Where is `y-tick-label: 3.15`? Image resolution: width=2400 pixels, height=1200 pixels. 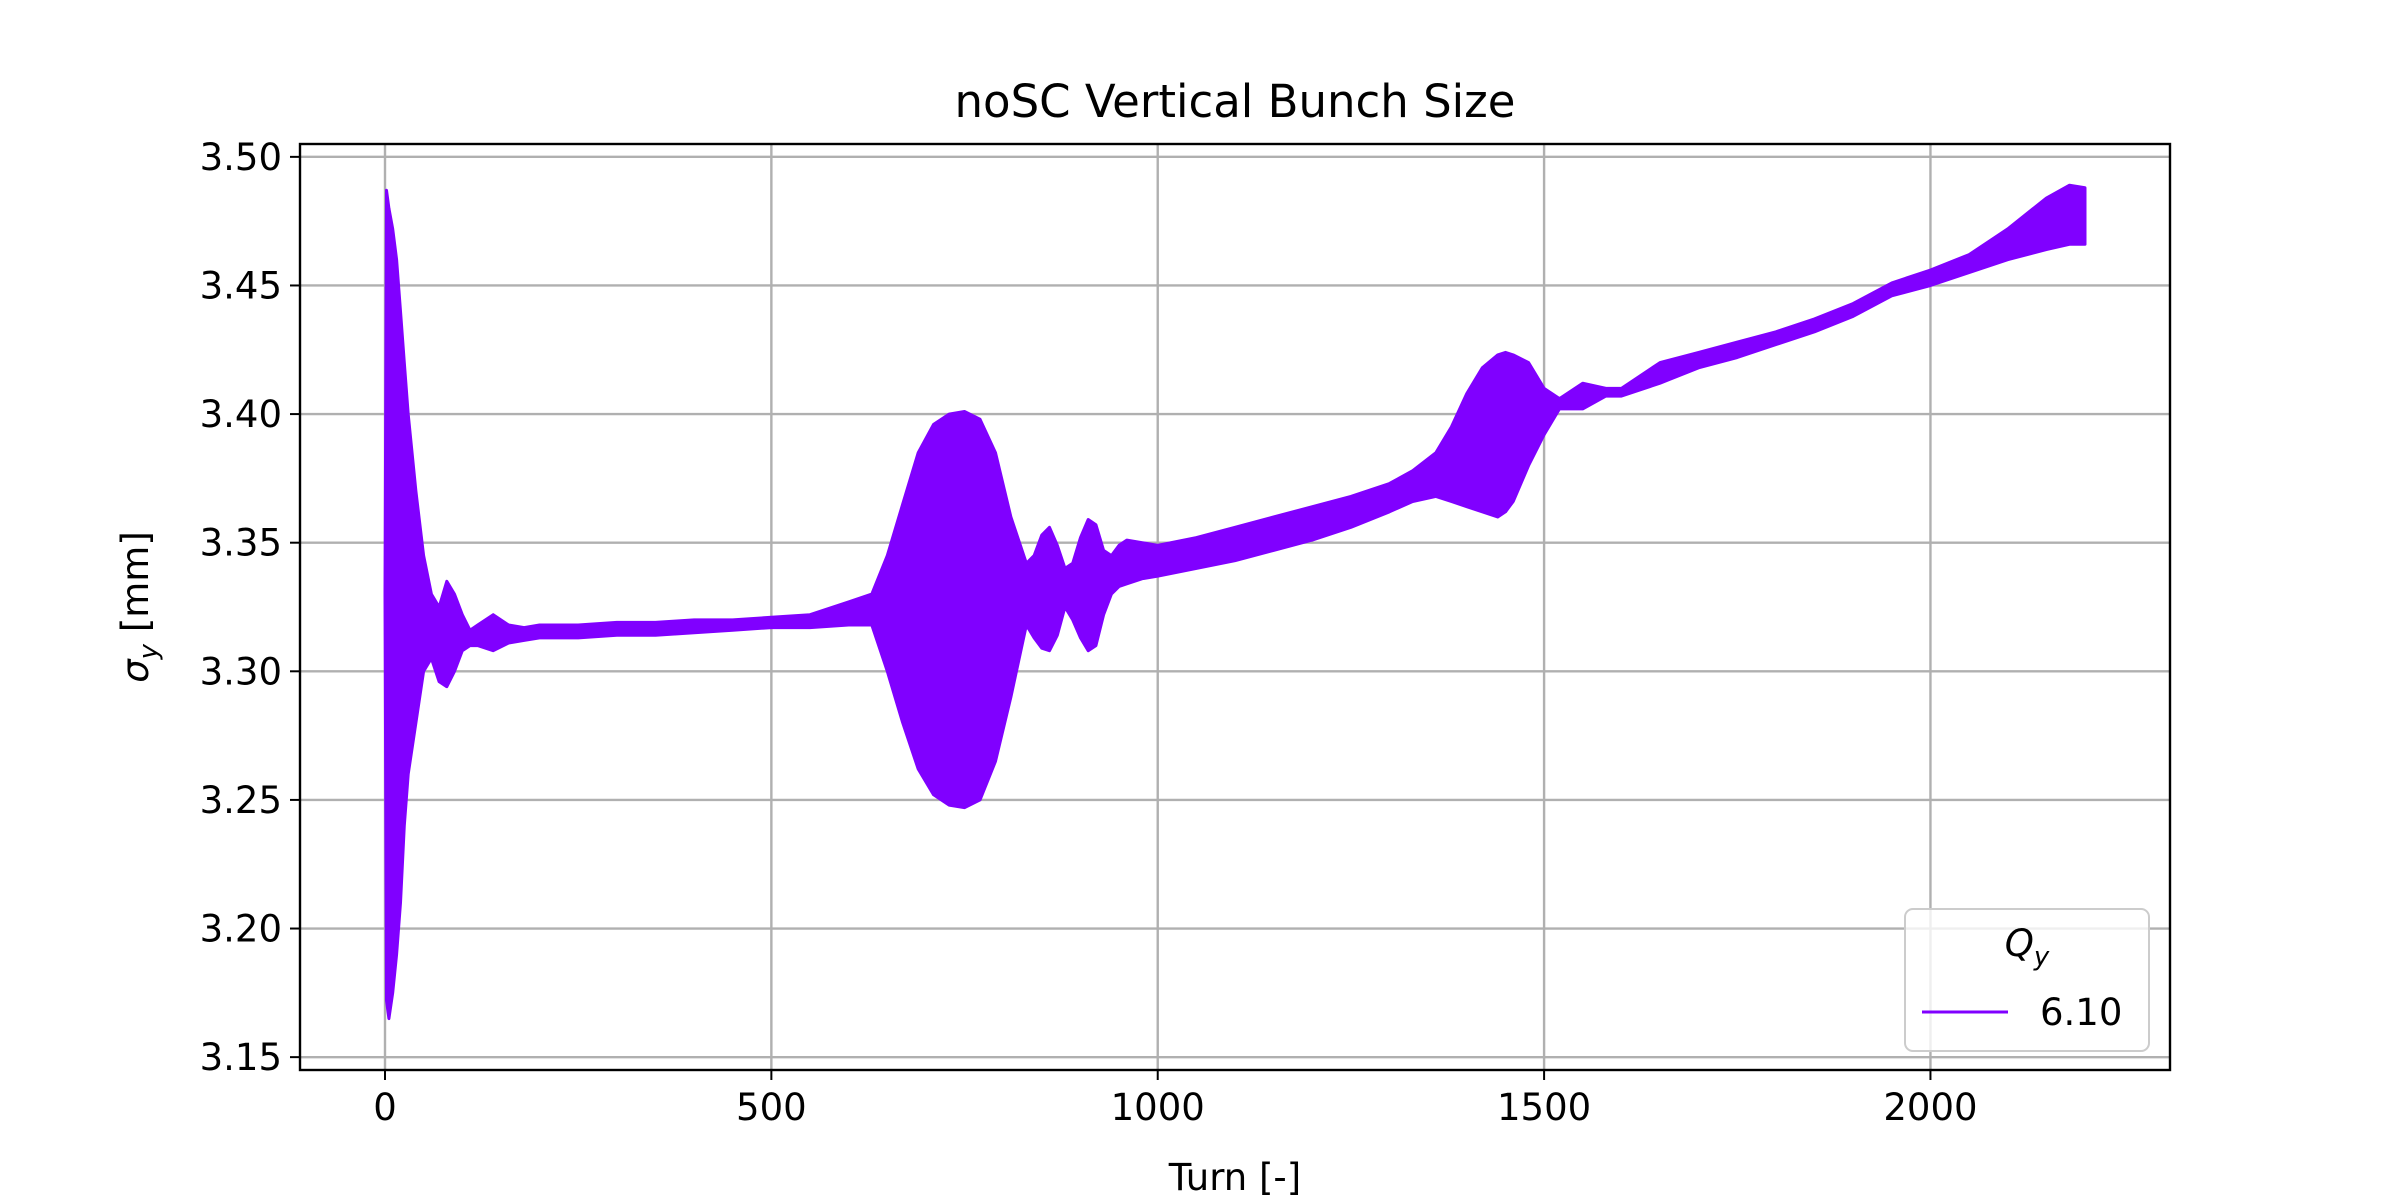 y-tick-label: 3.15 is located at coordinates (241, 1057).